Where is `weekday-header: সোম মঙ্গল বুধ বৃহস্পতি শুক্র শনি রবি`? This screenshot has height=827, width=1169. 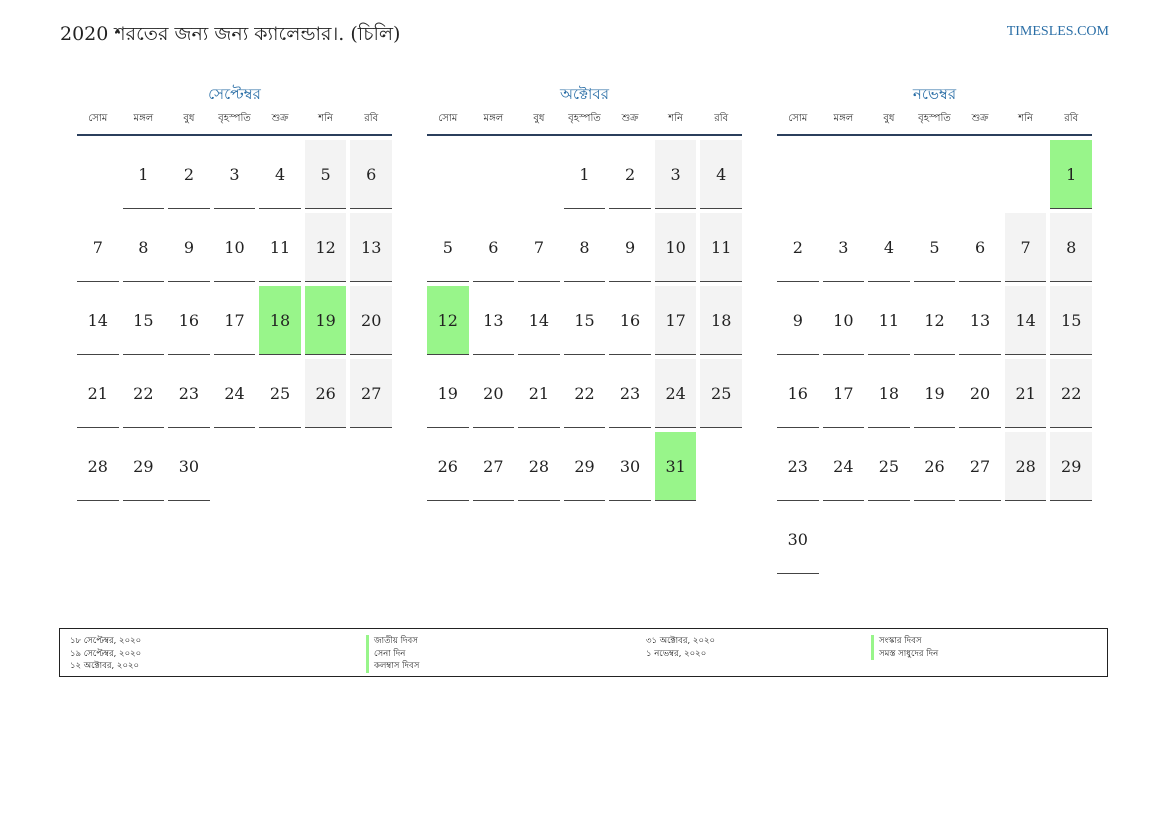 weekday-header: সোম মঙ্গল বুধ বৃহস্পতি শুক্র শনি রবি is located at coordinates (934, 124).